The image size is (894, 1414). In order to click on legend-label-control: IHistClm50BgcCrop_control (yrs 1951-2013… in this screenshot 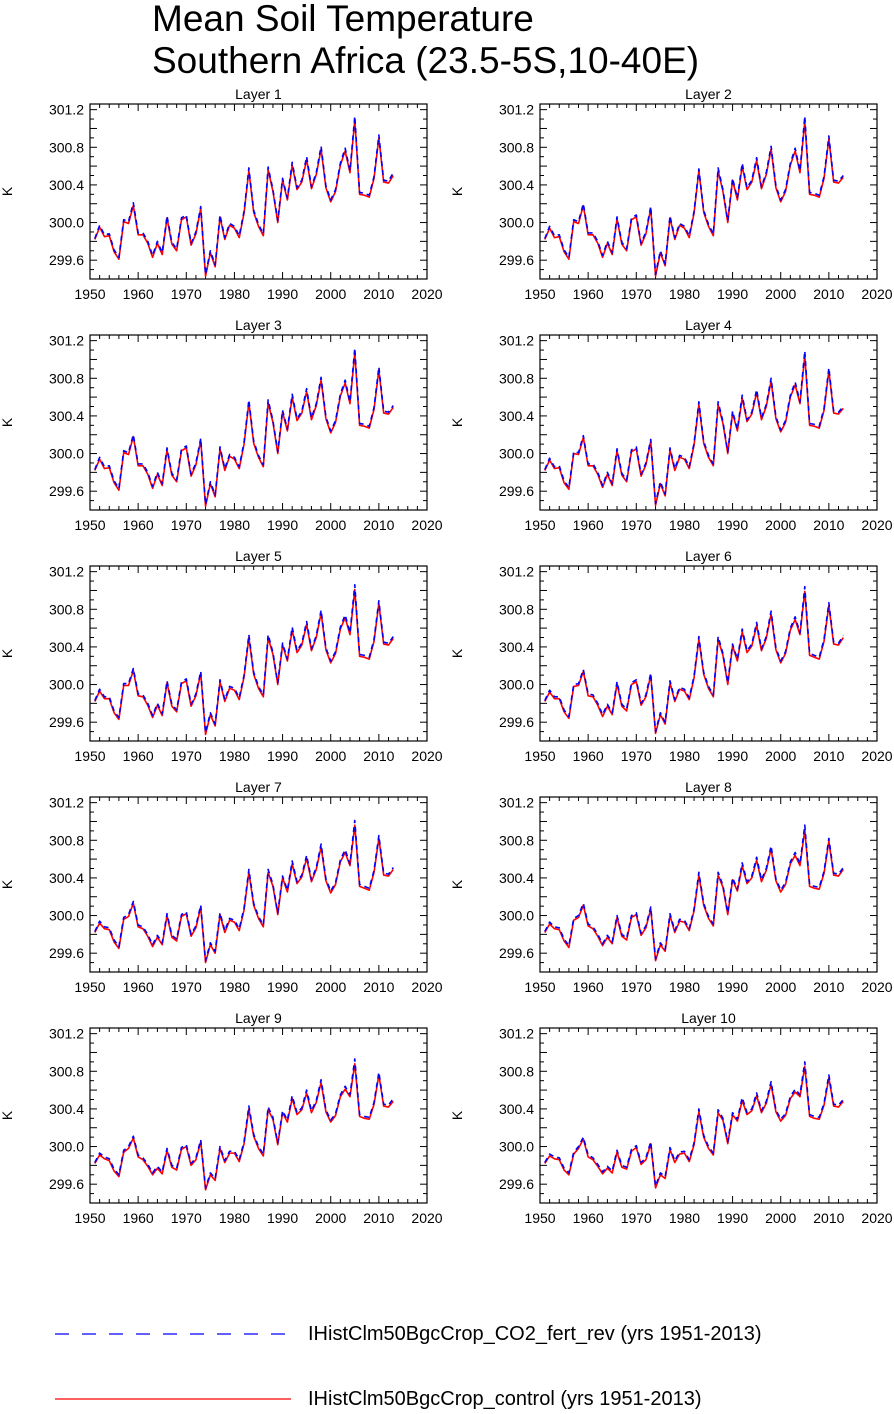, I will do `click(505, 1399)`.